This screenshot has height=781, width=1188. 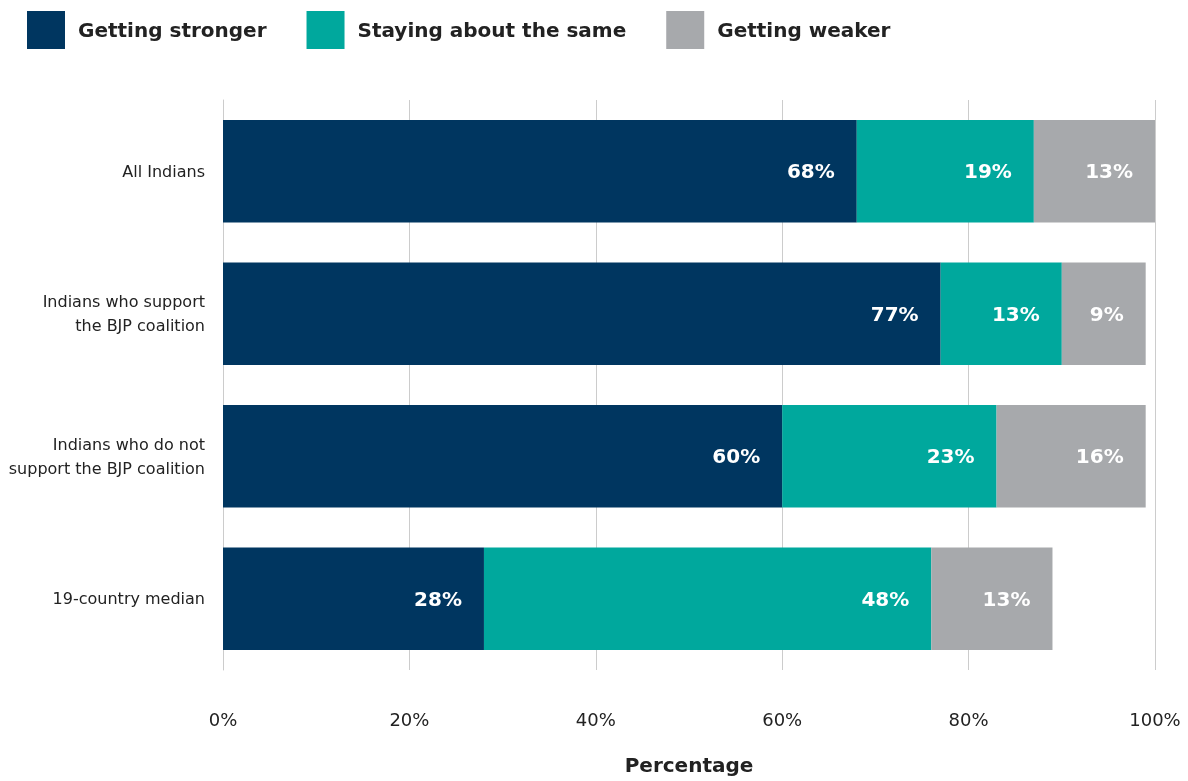 I want to click on y-tick-label: Indians who support the BJP coalition, so click(x=123, y=314).